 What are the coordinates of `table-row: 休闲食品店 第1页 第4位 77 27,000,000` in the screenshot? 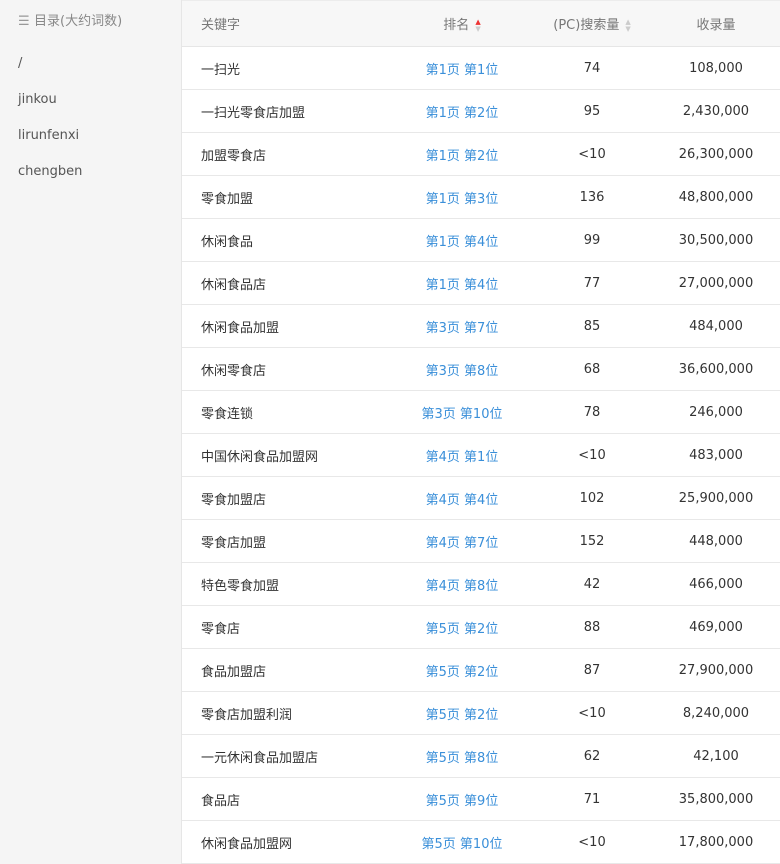 It's located at (481, 283).